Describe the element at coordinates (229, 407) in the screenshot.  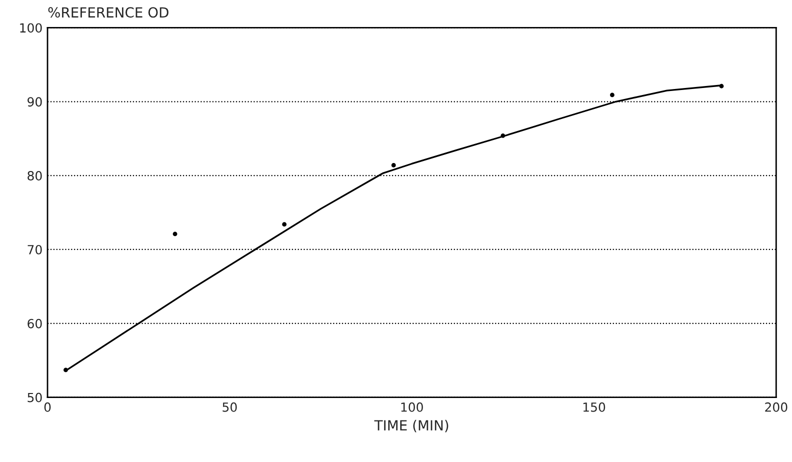
I see `x-tick-label: 50` at that location.